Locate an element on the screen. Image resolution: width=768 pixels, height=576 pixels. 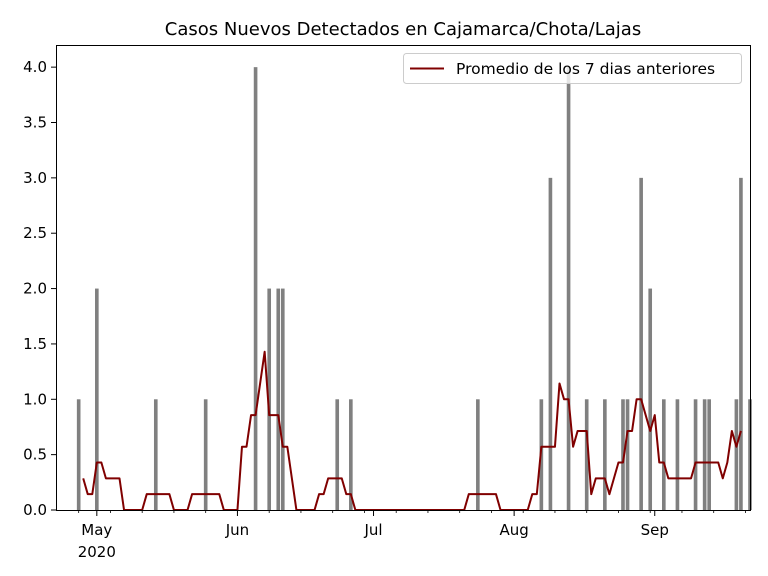
y-tick-label: 0.0 is located at coordinates (35, 510).